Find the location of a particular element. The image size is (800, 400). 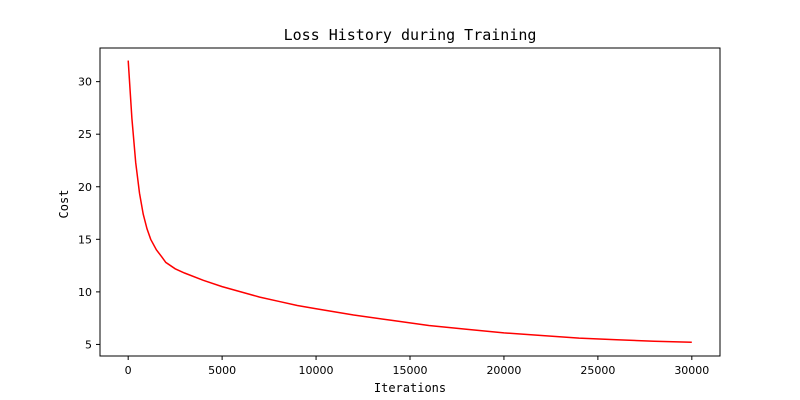

x-tick-label: 25000 is located at coordinates (597, 370).